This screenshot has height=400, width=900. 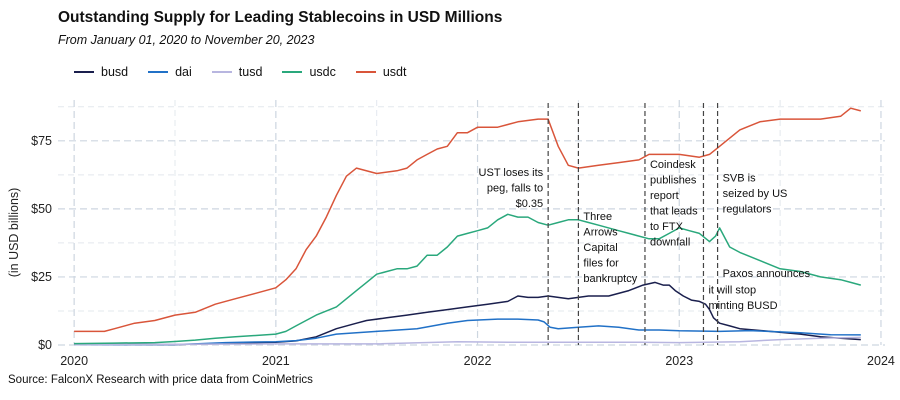 I want to click on legend-label: tusd, so click(x=250, y=72).